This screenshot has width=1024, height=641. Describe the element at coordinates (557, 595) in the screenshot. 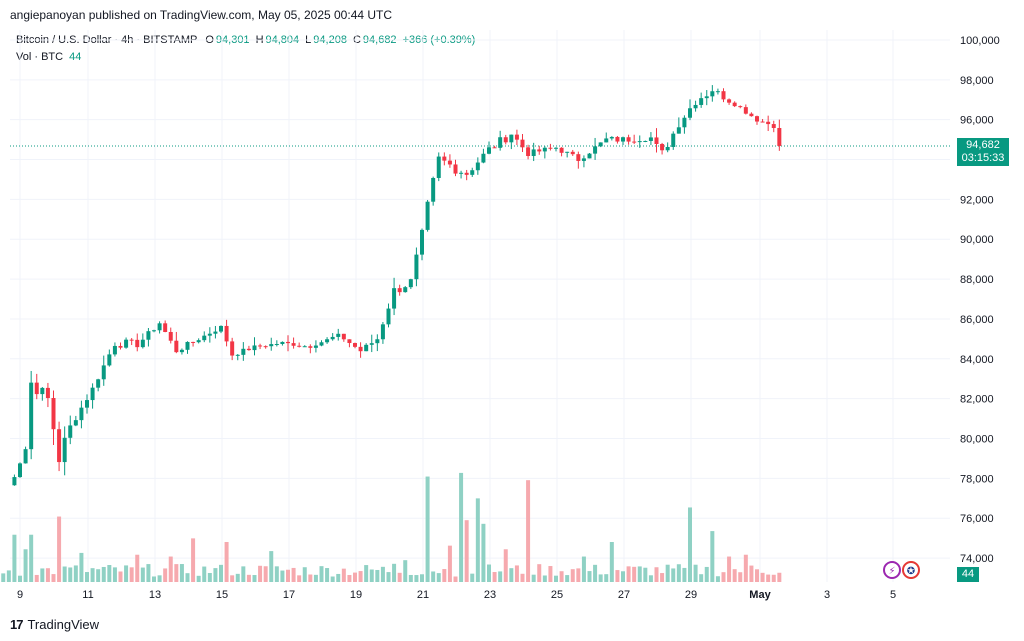

I see `x-tick-label: 25` at that location.